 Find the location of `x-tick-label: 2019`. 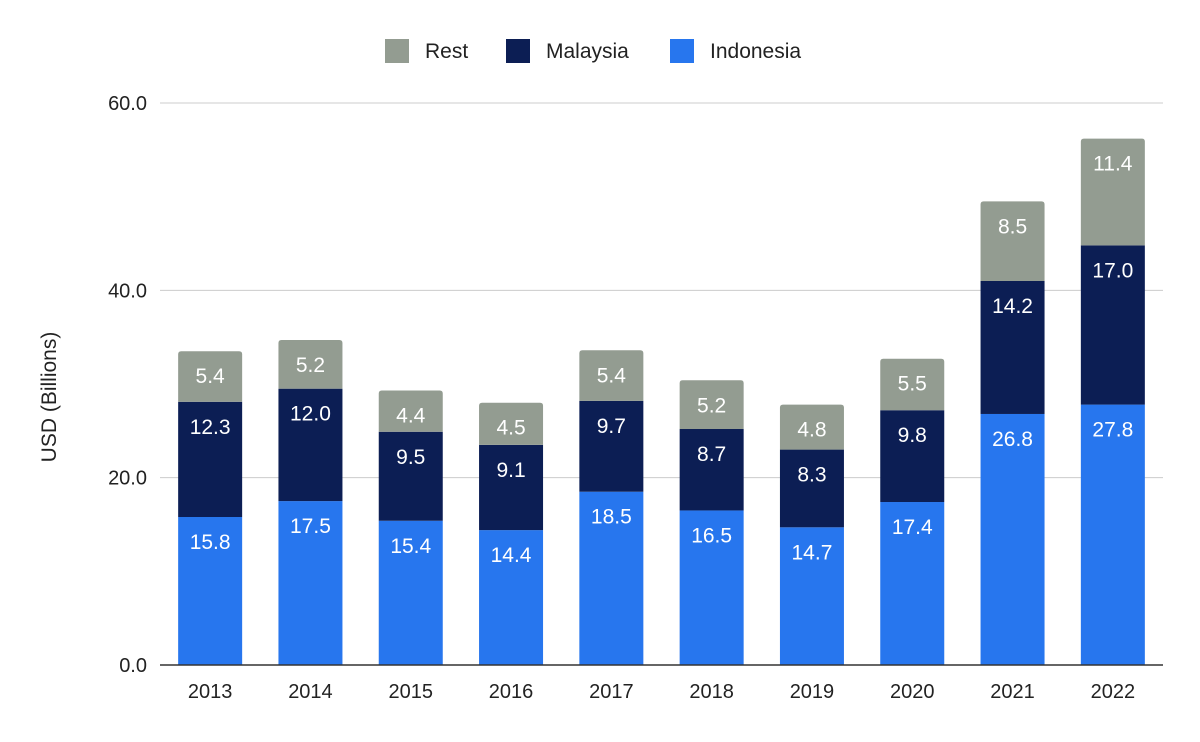

x-tick-label: 2019 is located at coordinates (812, 692).